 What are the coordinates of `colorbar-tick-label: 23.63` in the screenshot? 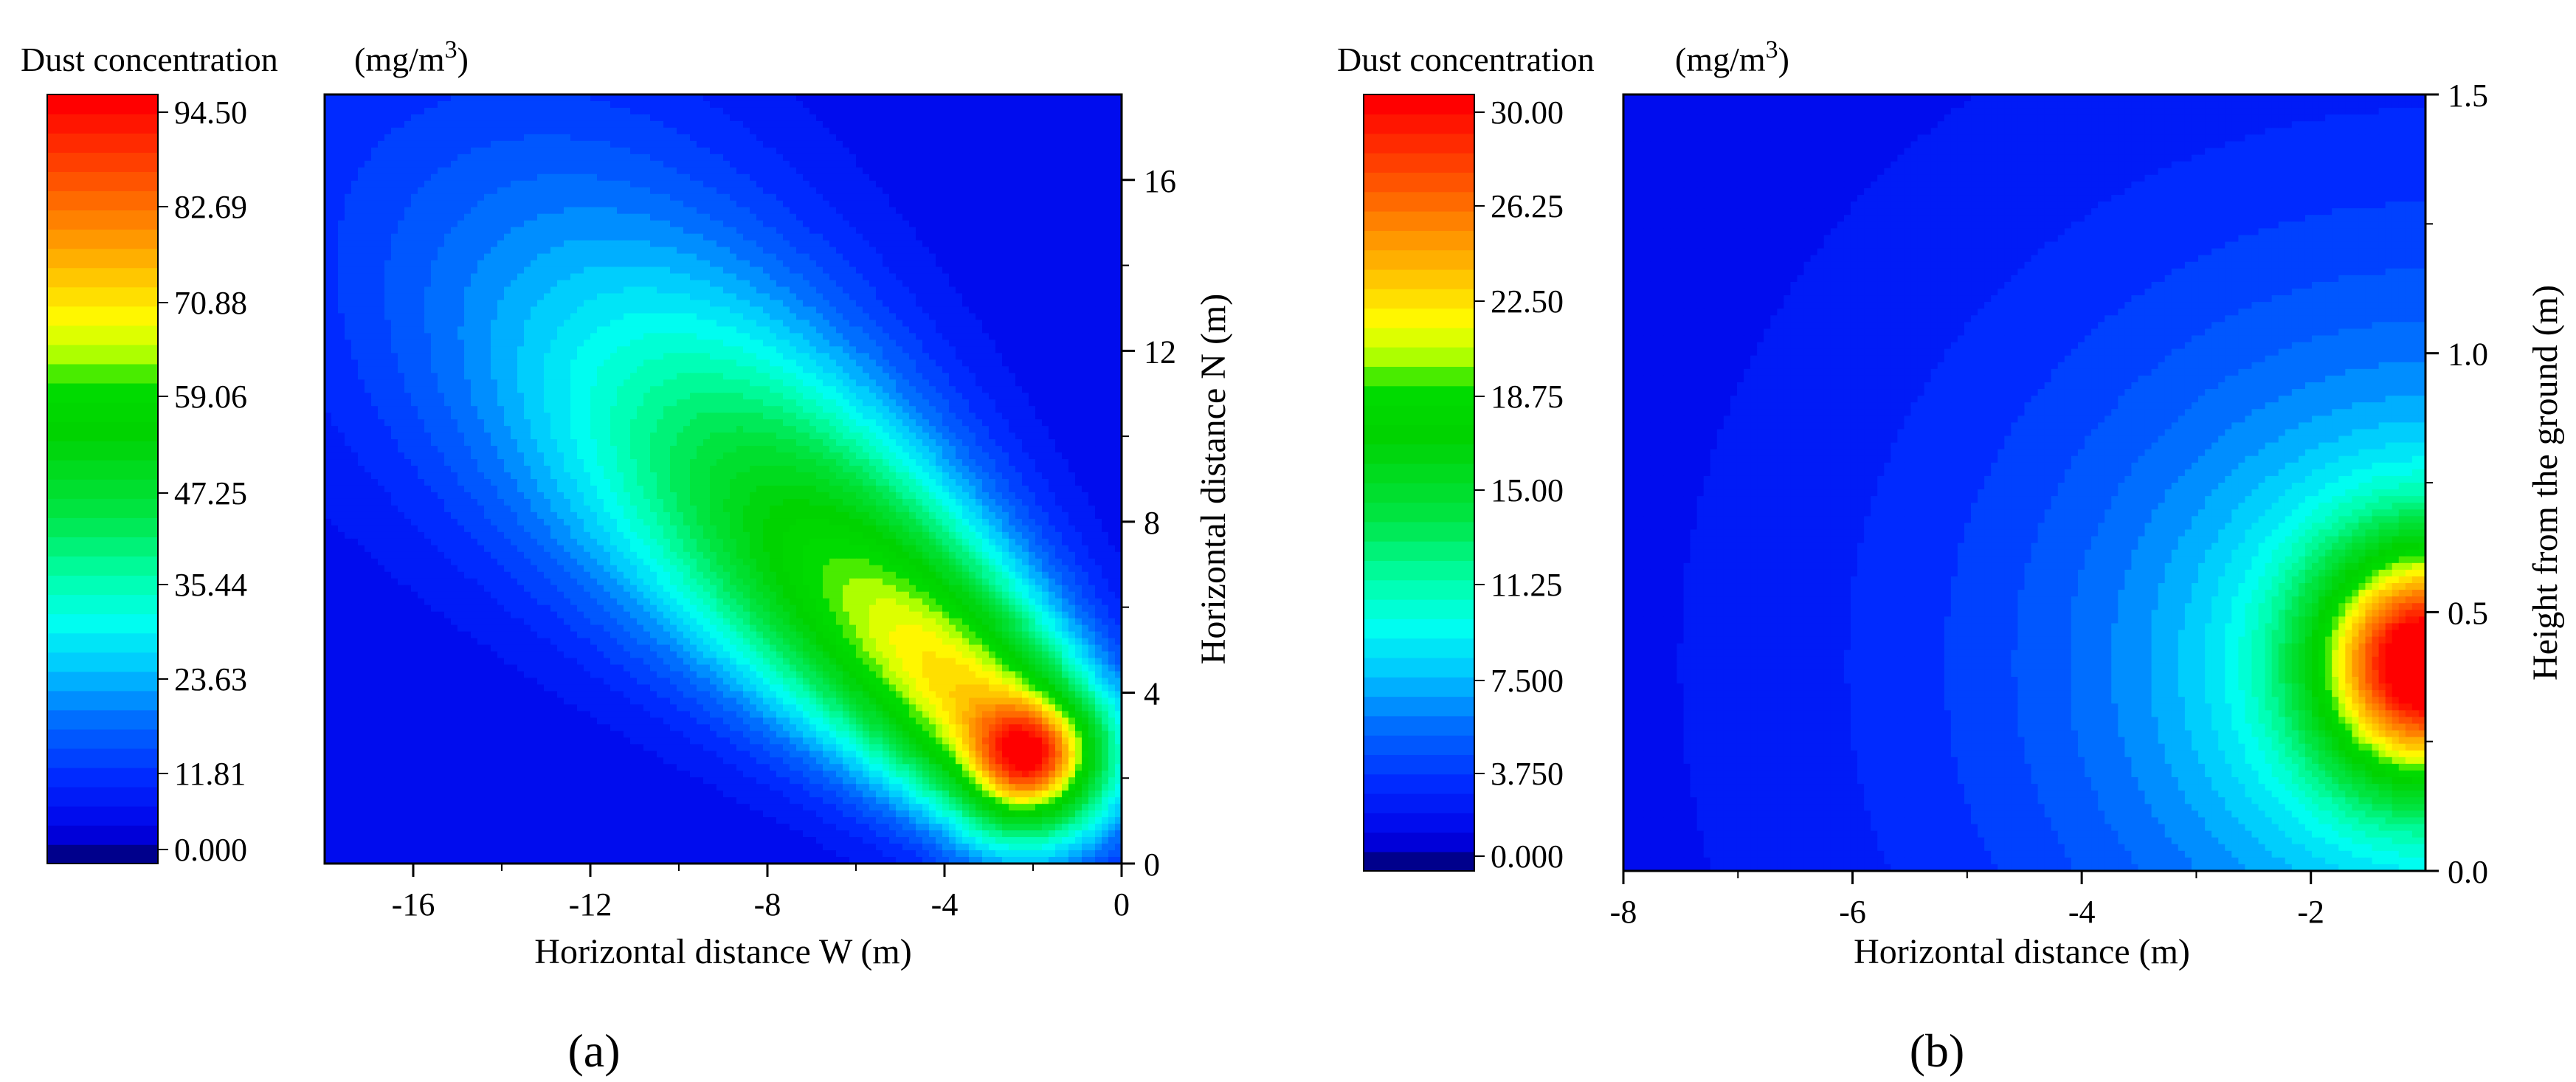 It's located at (211, 679).